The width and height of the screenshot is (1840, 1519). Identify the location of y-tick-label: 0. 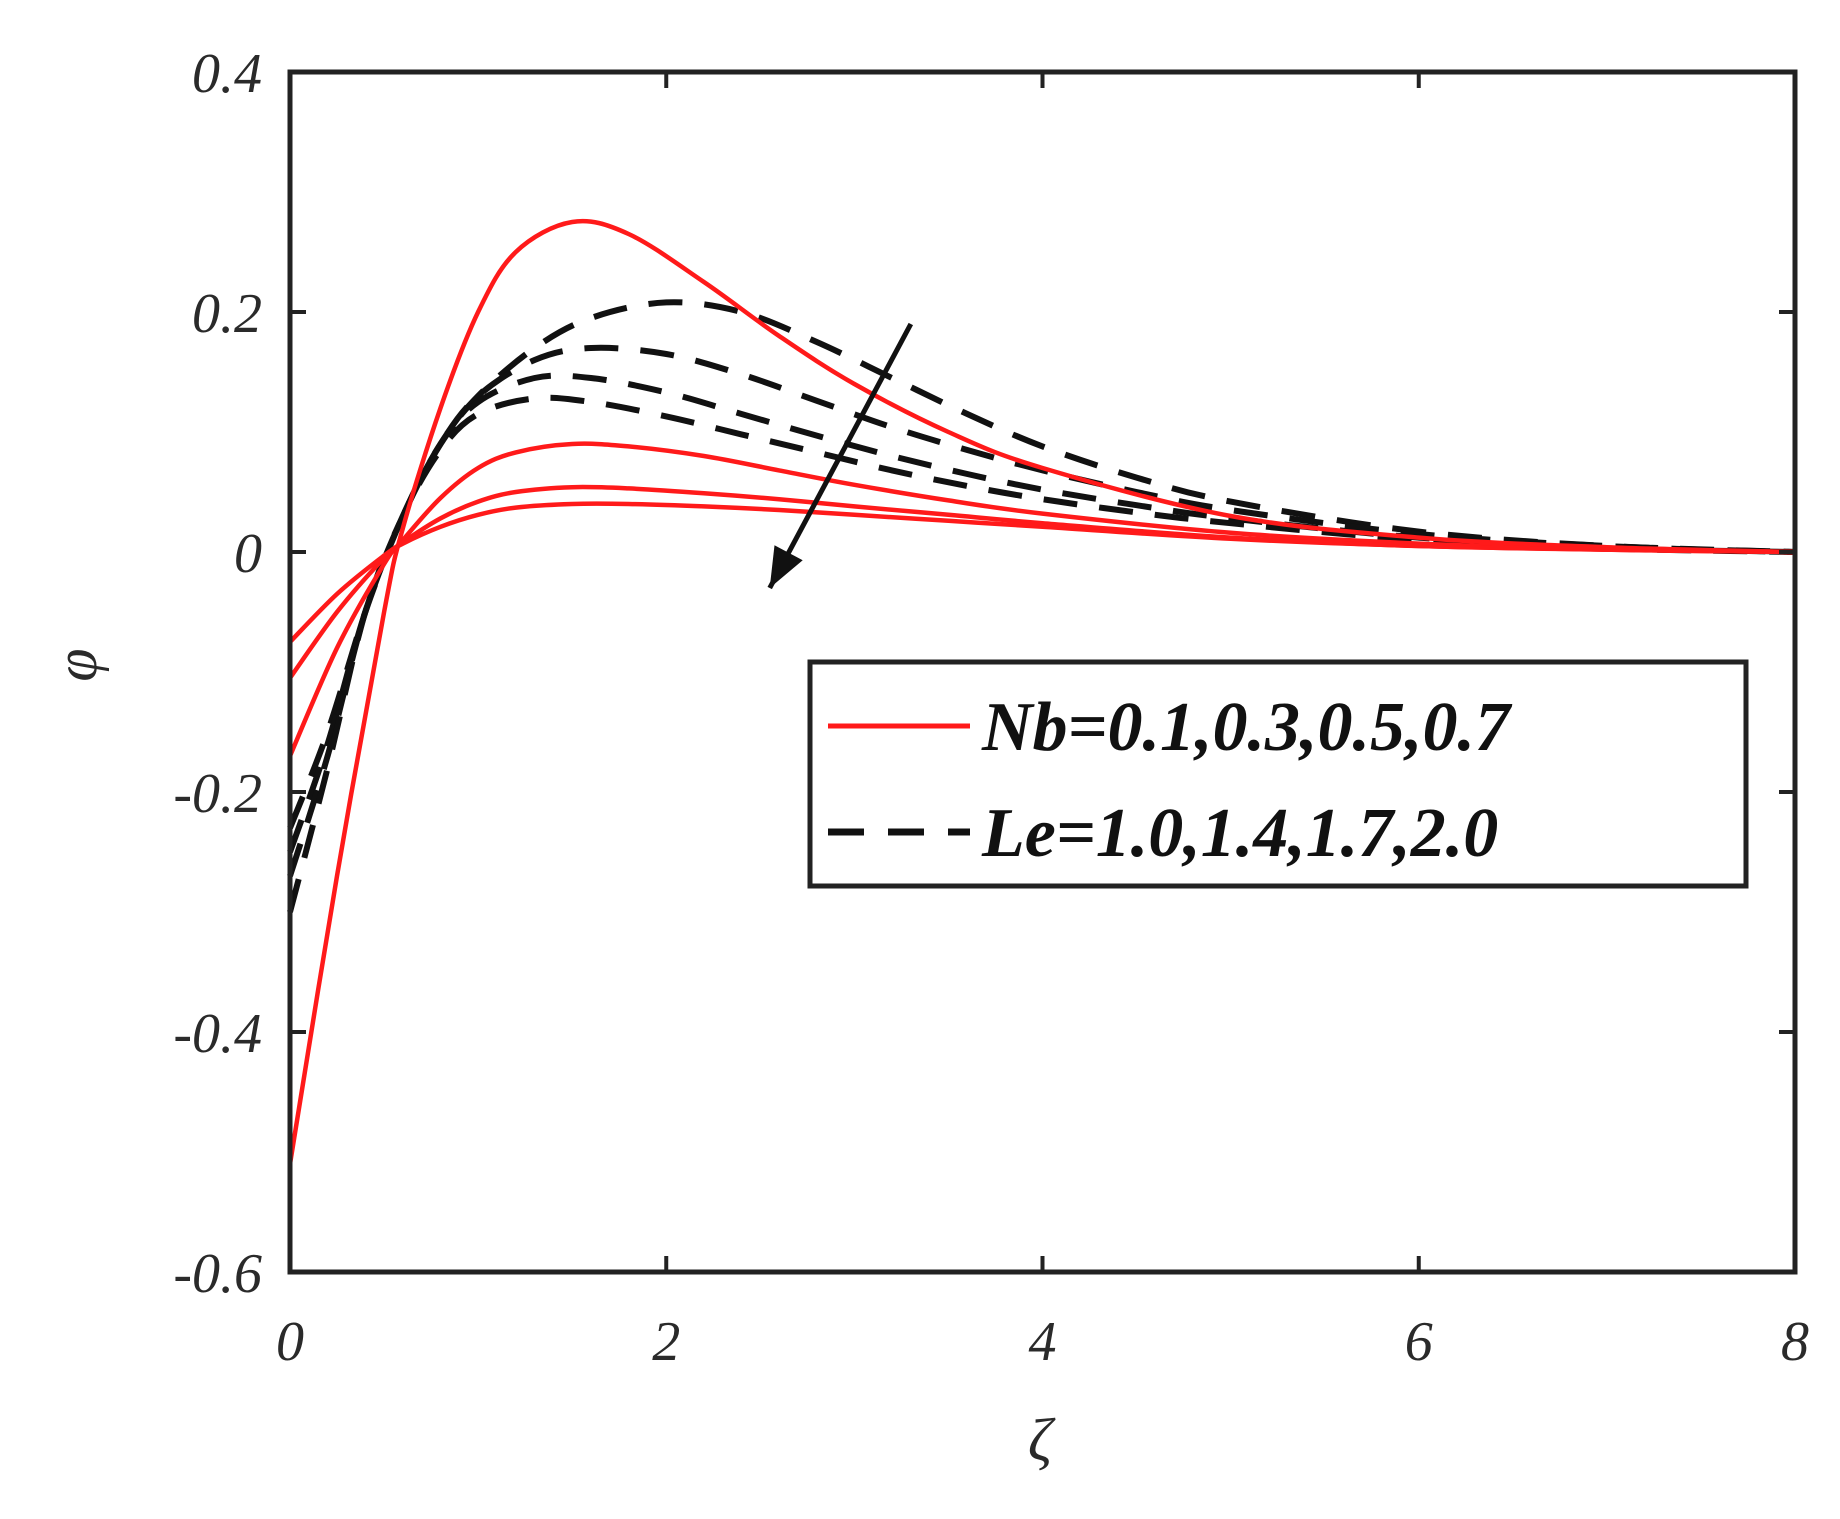
(248, 554).